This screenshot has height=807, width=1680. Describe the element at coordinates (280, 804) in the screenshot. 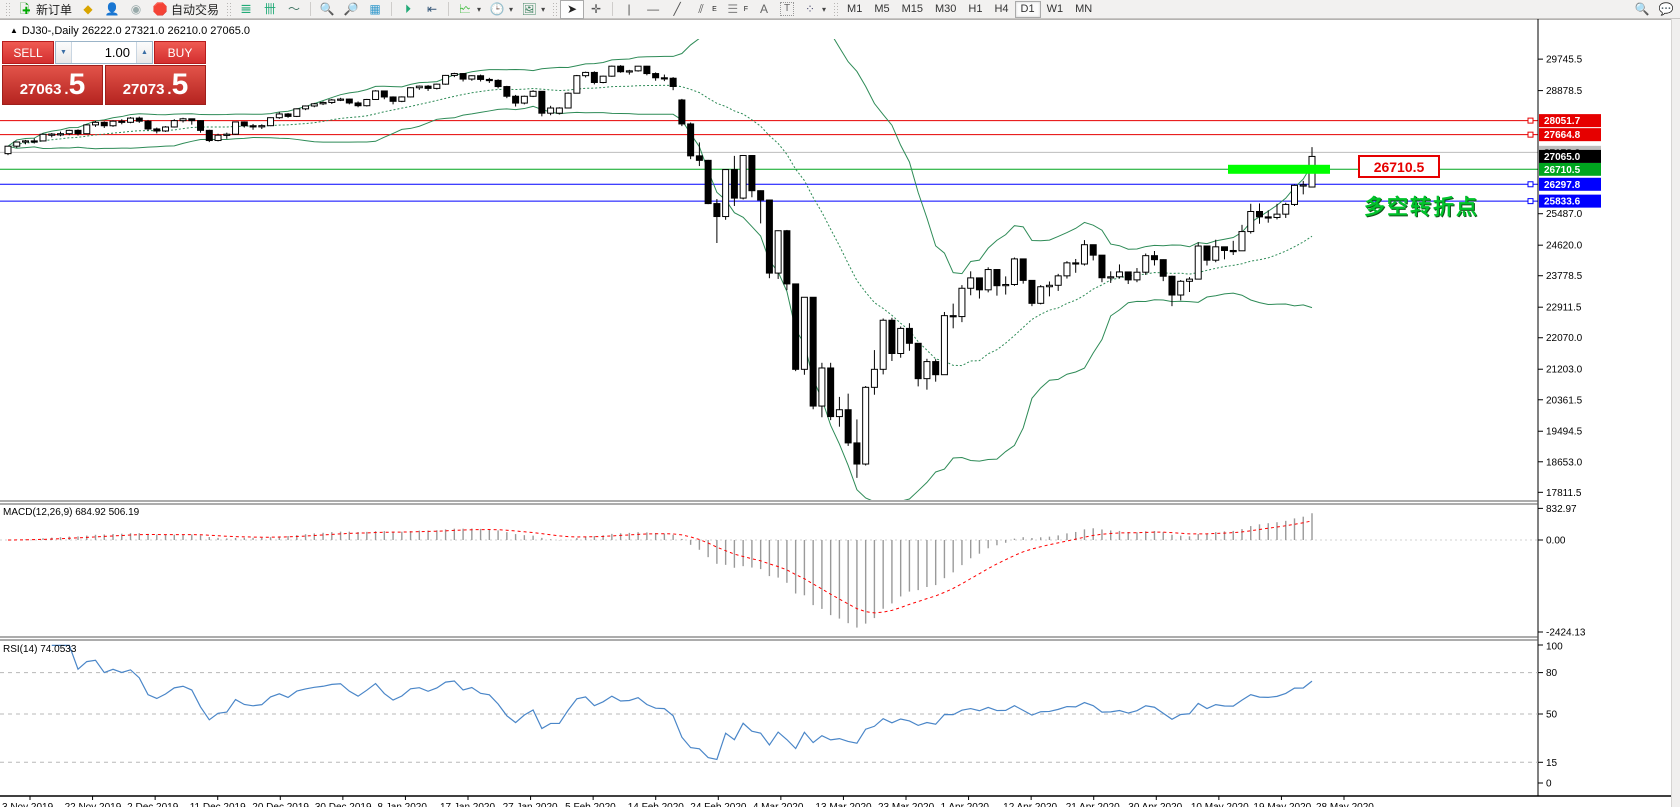

I see `svg-text: 20 Dec 2019` at that location.